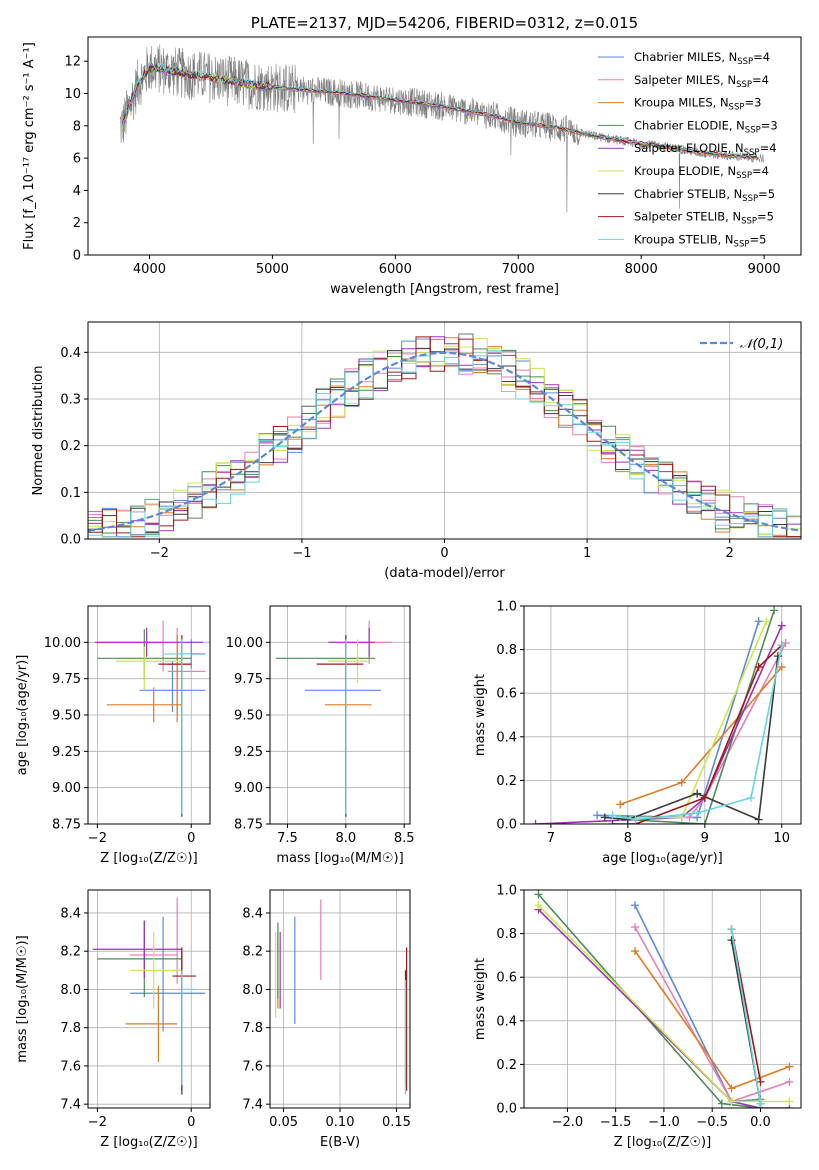 The height and width of the screenshot is (1170, 819). Describe the element at coordinates (587, 553) in the screenshot. I see `x-tick-label: 1` at that location.